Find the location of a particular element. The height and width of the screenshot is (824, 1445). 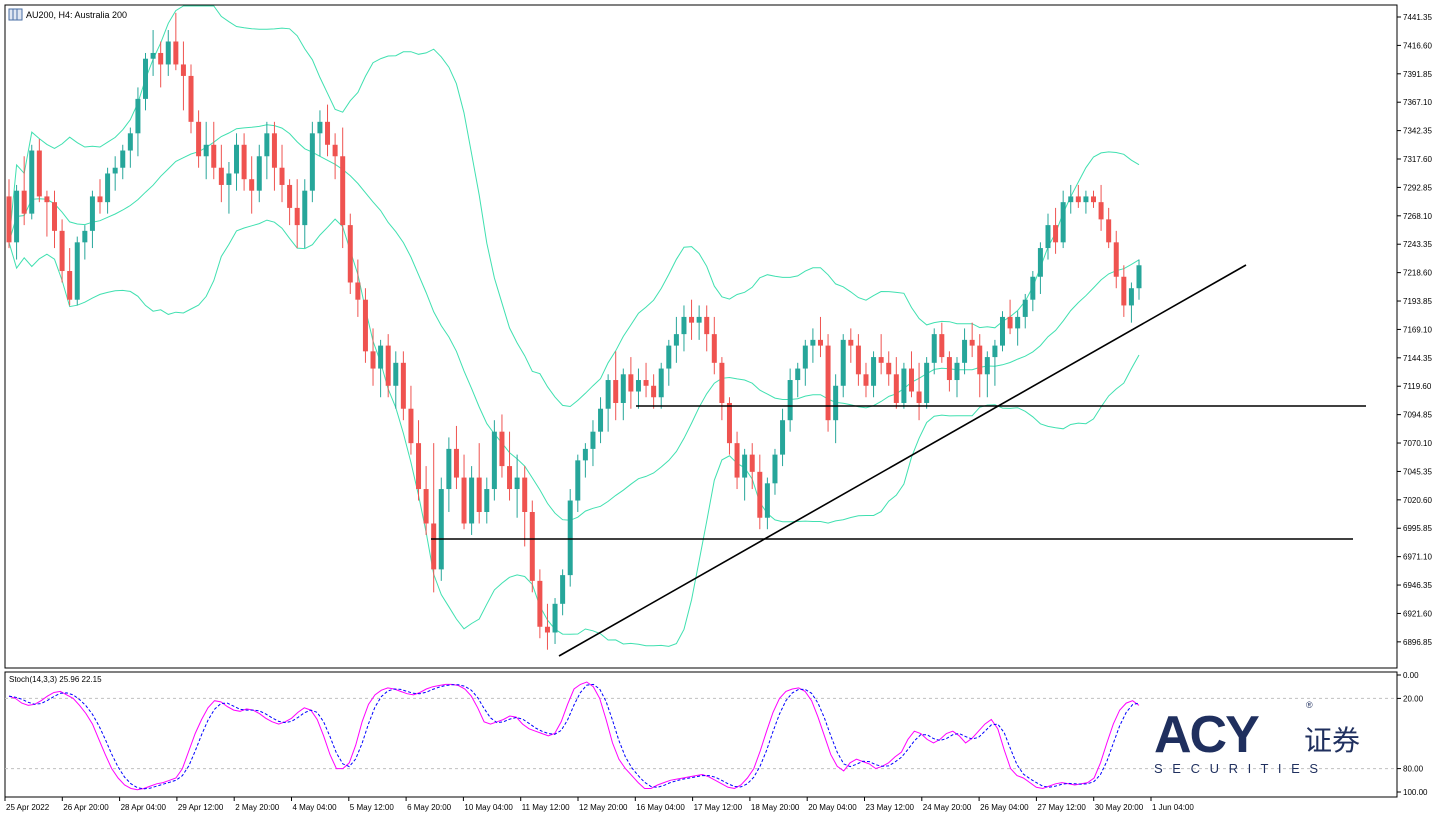

window-icon is located at coordinates (15, 14).